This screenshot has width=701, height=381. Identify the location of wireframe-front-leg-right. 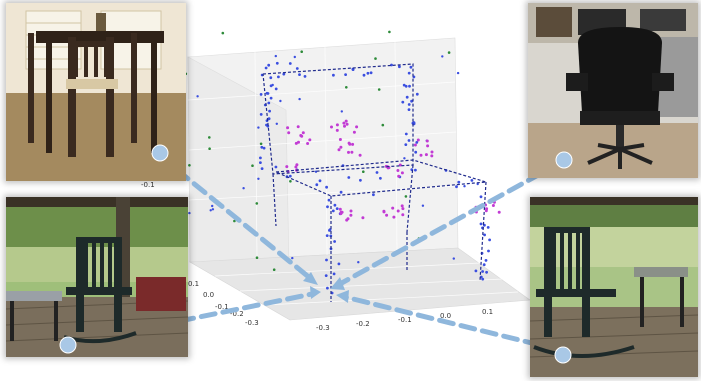
(483, 231).